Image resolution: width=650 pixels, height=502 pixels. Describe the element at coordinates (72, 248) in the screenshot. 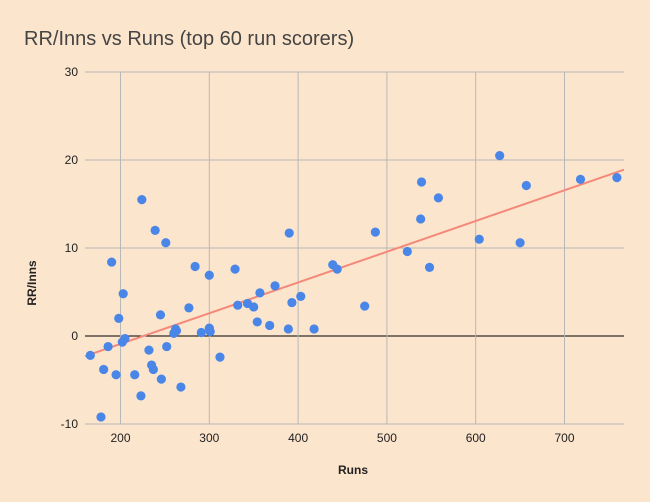

I see `y-tick-label: 10` at that location.